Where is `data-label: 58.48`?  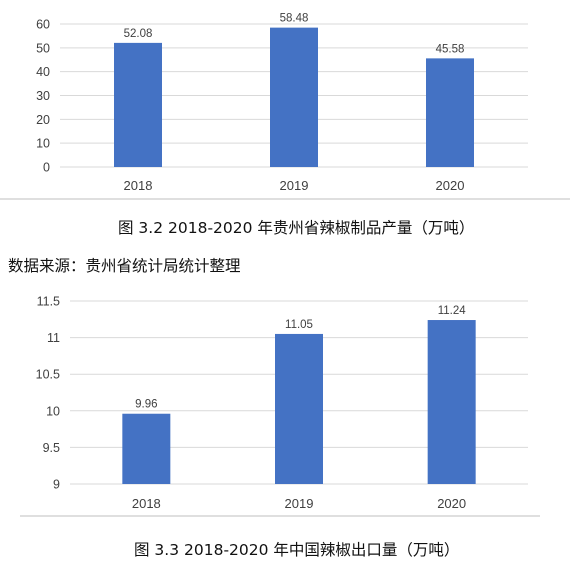
data-label: 58.48 is located at coordinates (294, 19).